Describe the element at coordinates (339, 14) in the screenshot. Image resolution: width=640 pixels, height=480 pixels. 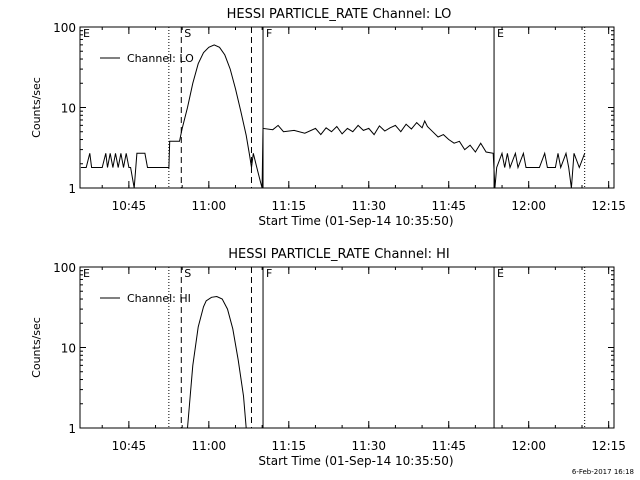
I see `chart-title: HESSI PARTICLE_RATE Channel: LO` at that location.